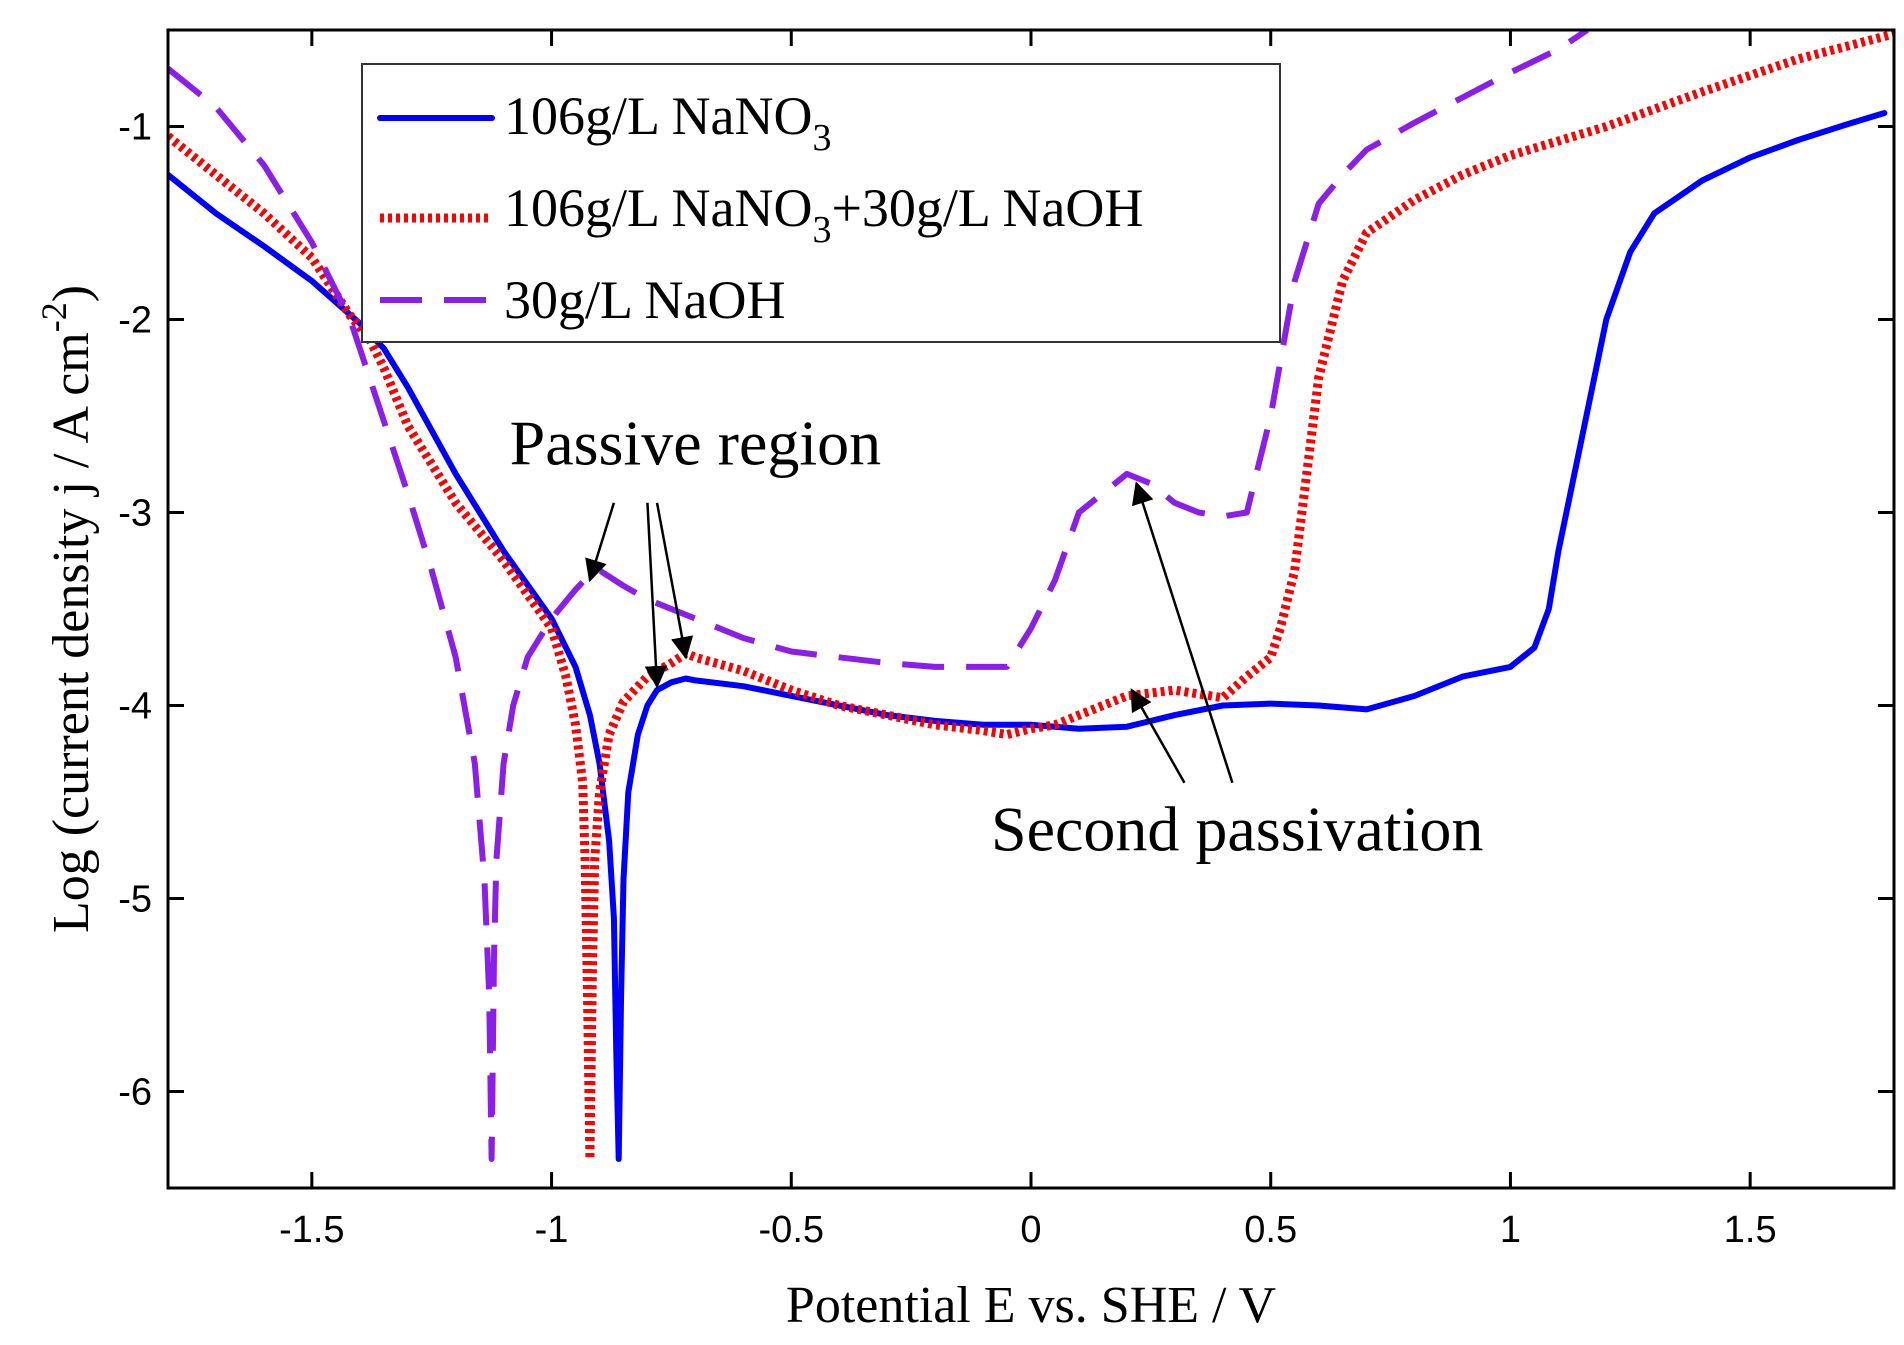 This screenshot has height=1345, width=1904. What do you see at coordinates (135, 900) in the screenshot?
I see `y-tick-label: -5` at bounding box center [135, 900].